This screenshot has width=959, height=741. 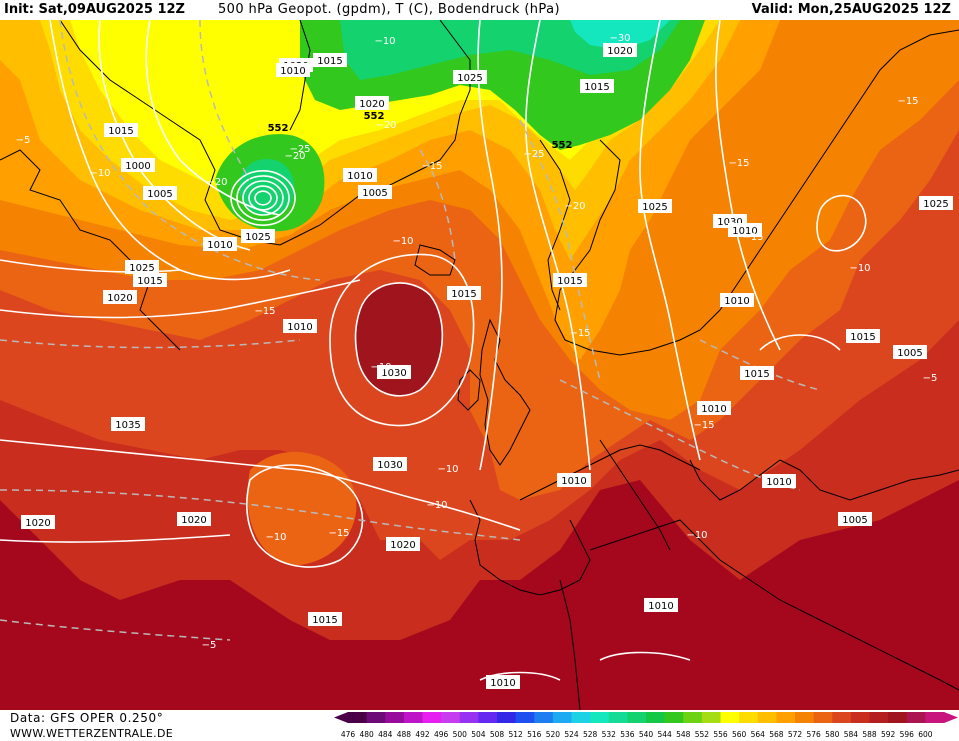 I want to click on website: WWW.WETTERZENTRALE.DE, so click(x=91, y=733).